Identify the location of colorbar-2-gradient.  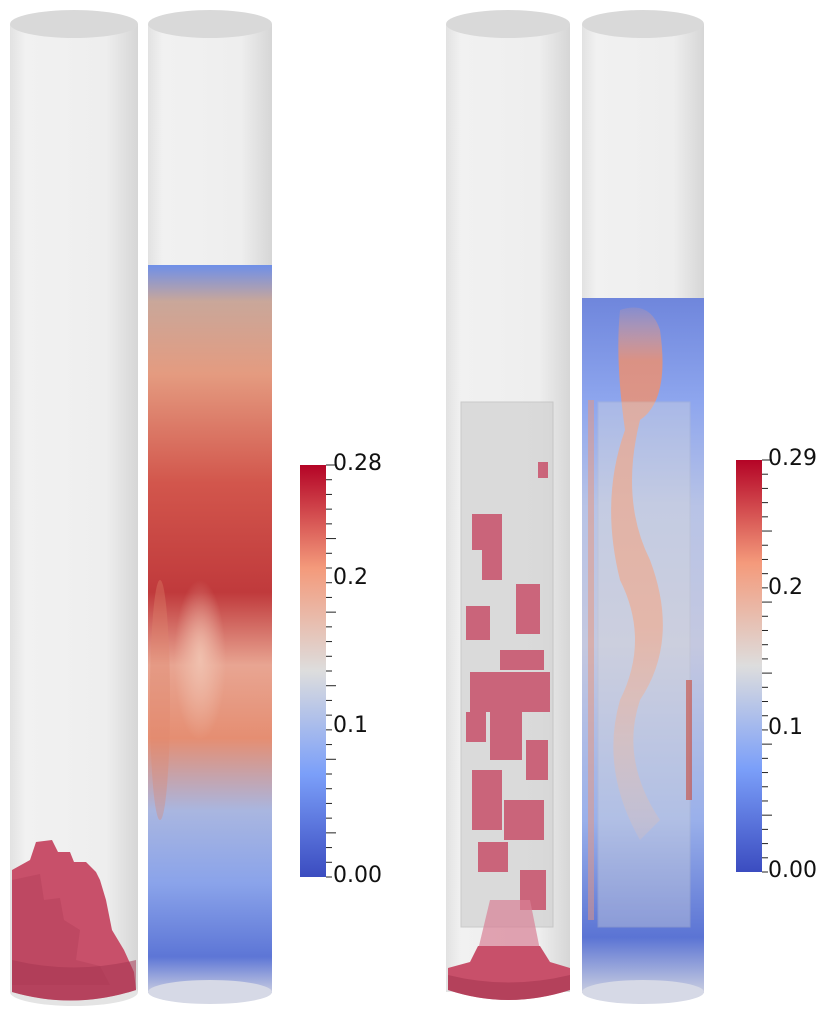
(749, 666).